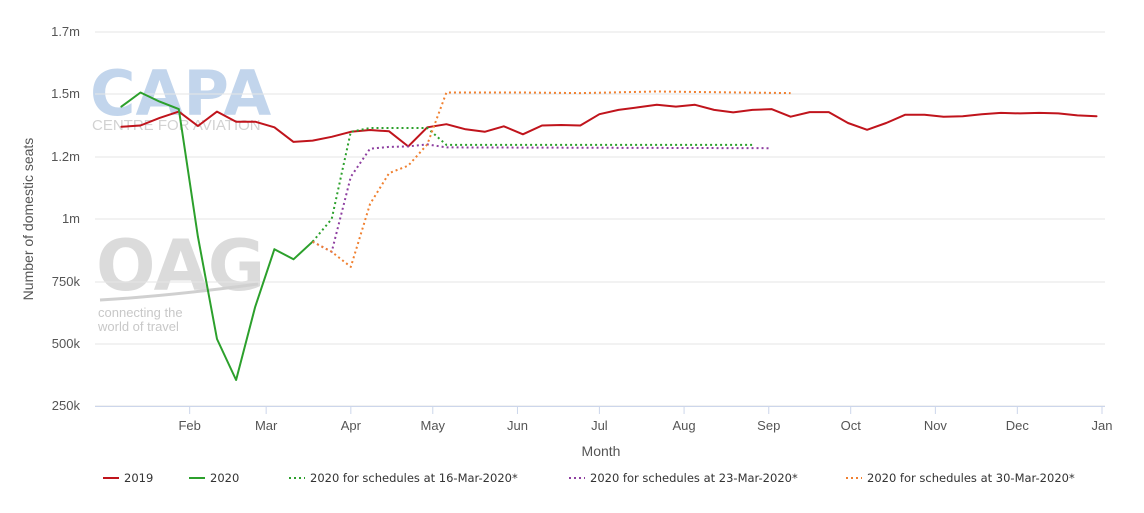 Image resolution: width=1144 pixels, height=513 pixels. Describe the element at coordinates (66, 281) in the screenshot. I see `y-tick-label: 750k` at that location.